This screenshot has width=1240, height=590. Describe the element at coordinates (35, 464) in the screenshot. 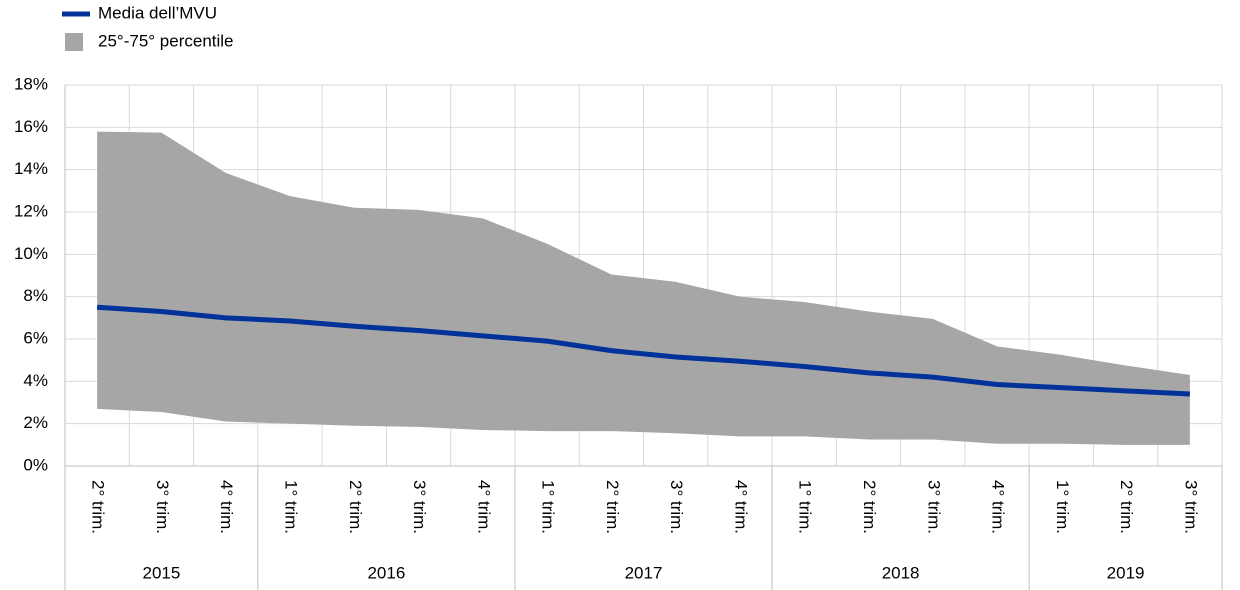

I see `y-tick-label: 0%` at that location.